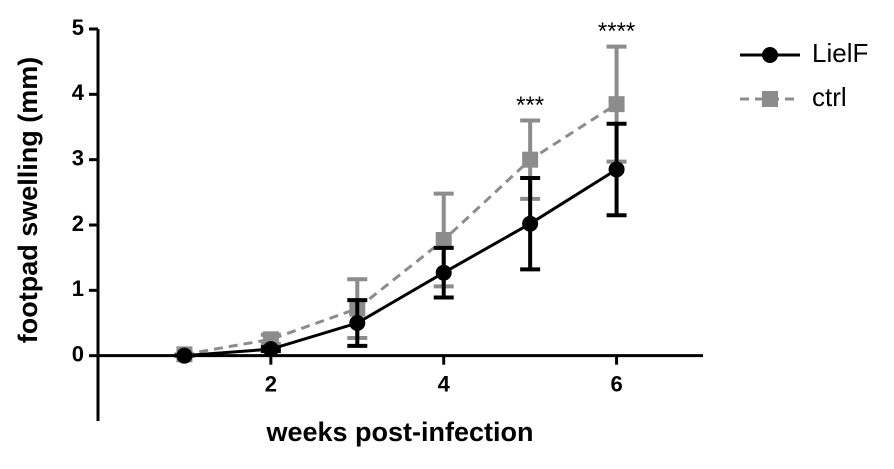  I want to click on annotation: ***, so click(530, 105).